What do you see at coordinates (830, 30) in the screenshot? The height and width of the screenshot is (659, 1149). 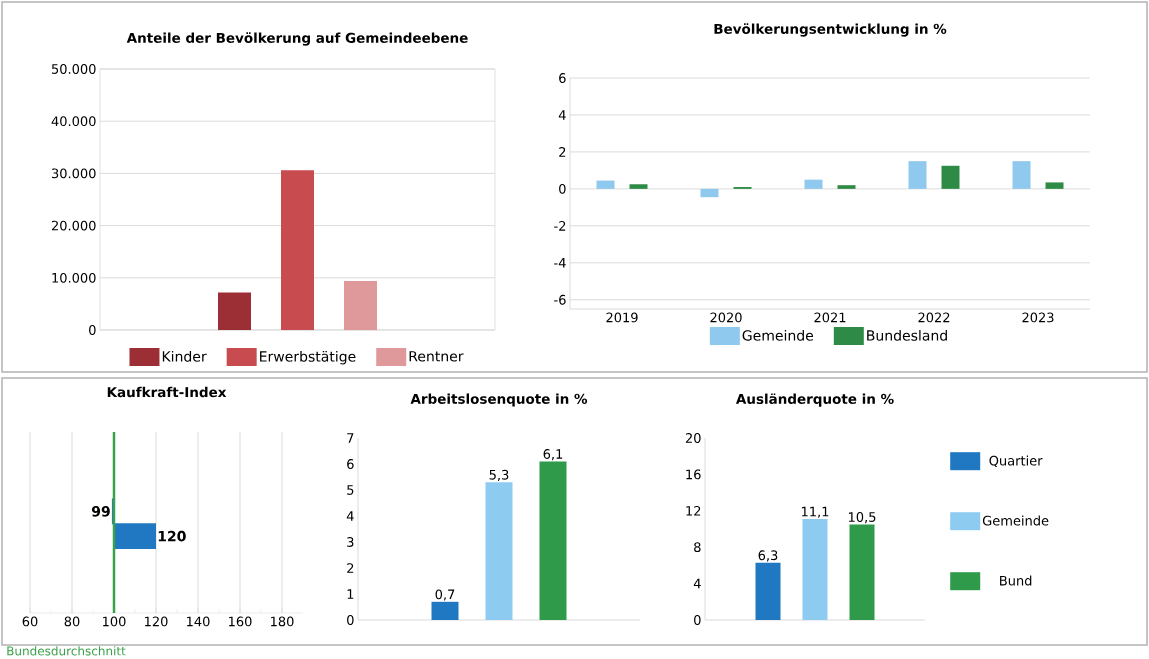 I see `chart-title: Bevölkerungsentwicklung in %` at bounding box center [830, 30].